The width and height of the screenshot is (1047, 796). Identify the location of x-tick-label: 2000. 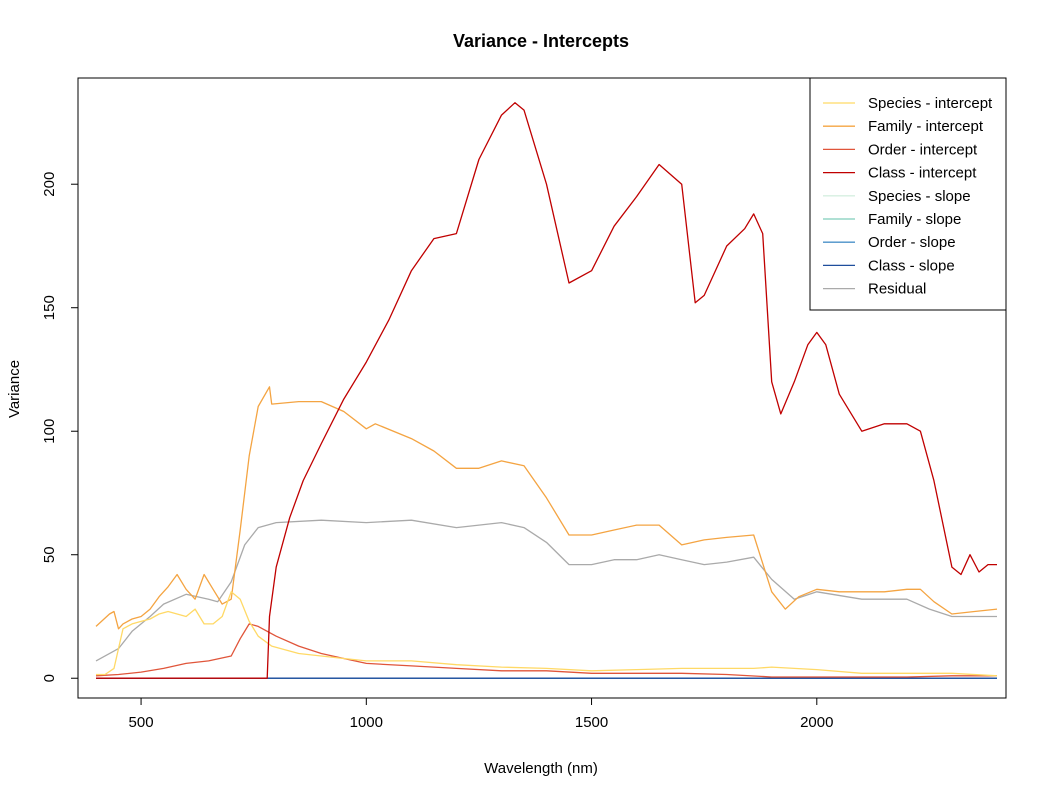
(816, 722).